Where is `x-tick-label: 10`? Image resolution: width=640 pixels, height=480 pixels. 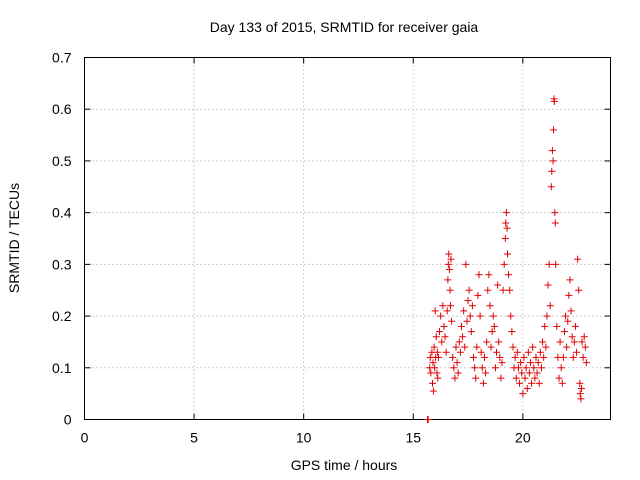 x-tick-label: 10 is located at coordinates (304, 438).